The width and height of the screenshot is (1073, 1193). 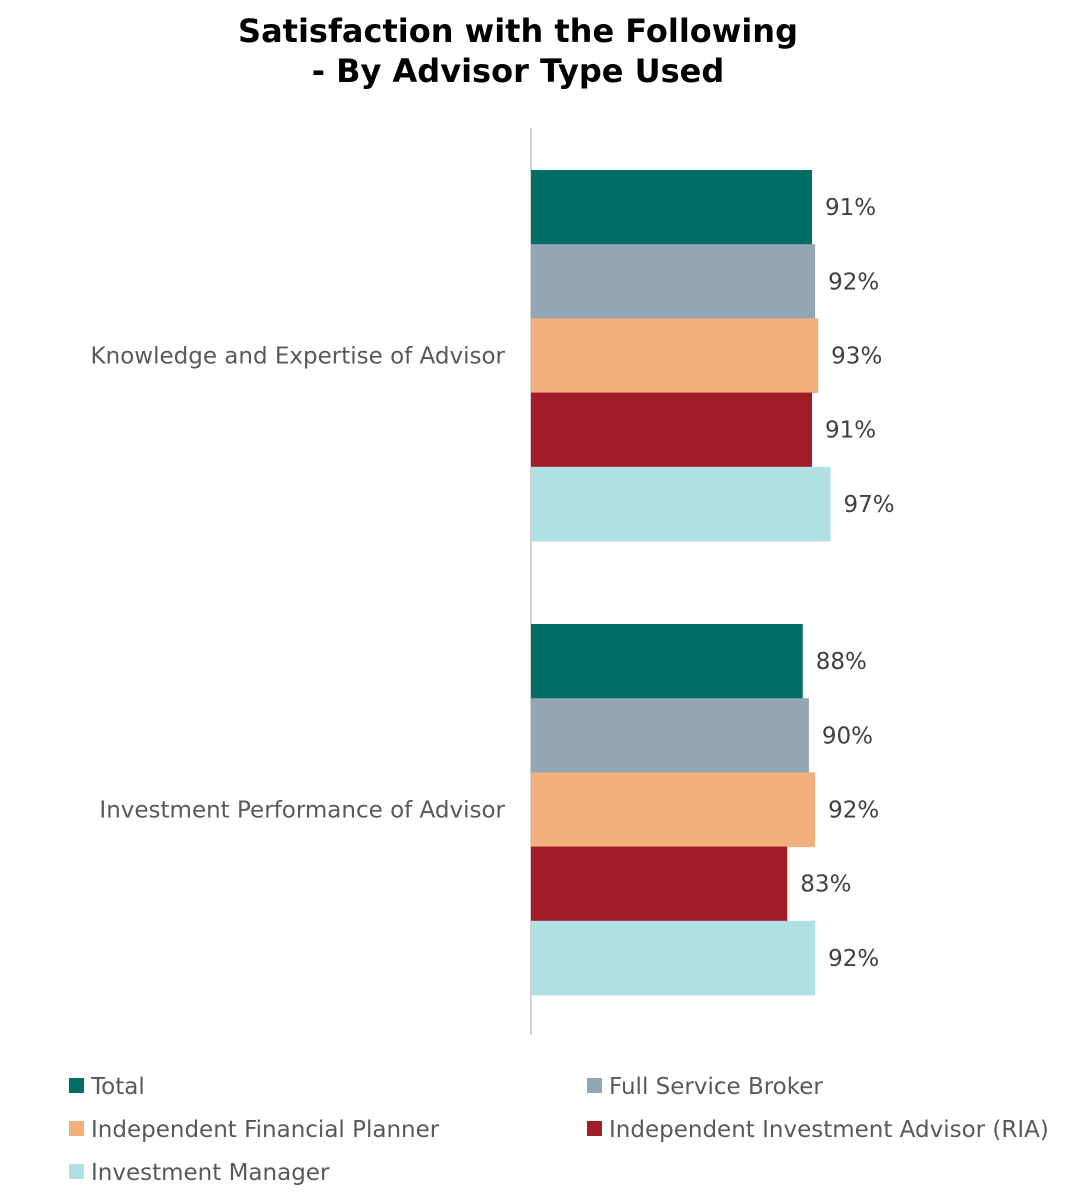 What do you see at coordinates (518, 31) in the screenshot?
I see `chart-title: Satisfaction with the Following` at bounding box center [518, 31].